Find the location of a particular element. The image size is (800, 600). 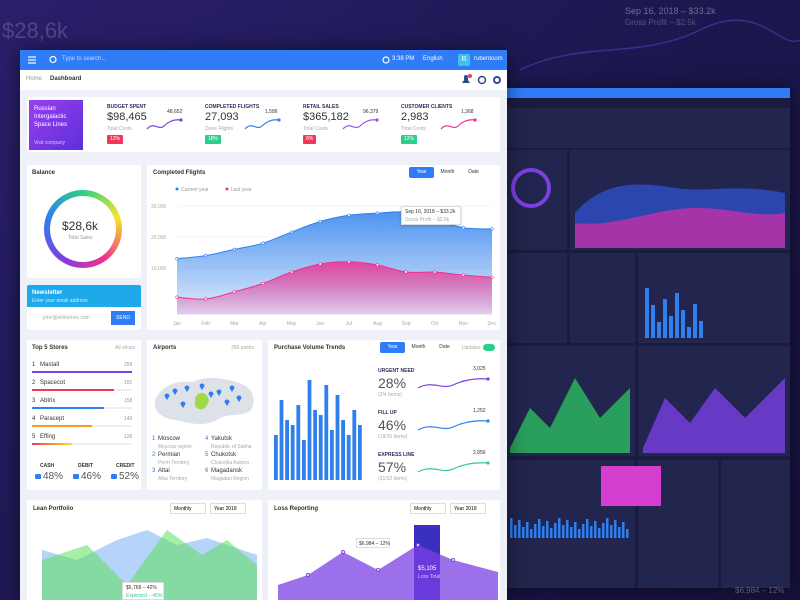

toggle-label: Updates is located at coordinates (471, 348).